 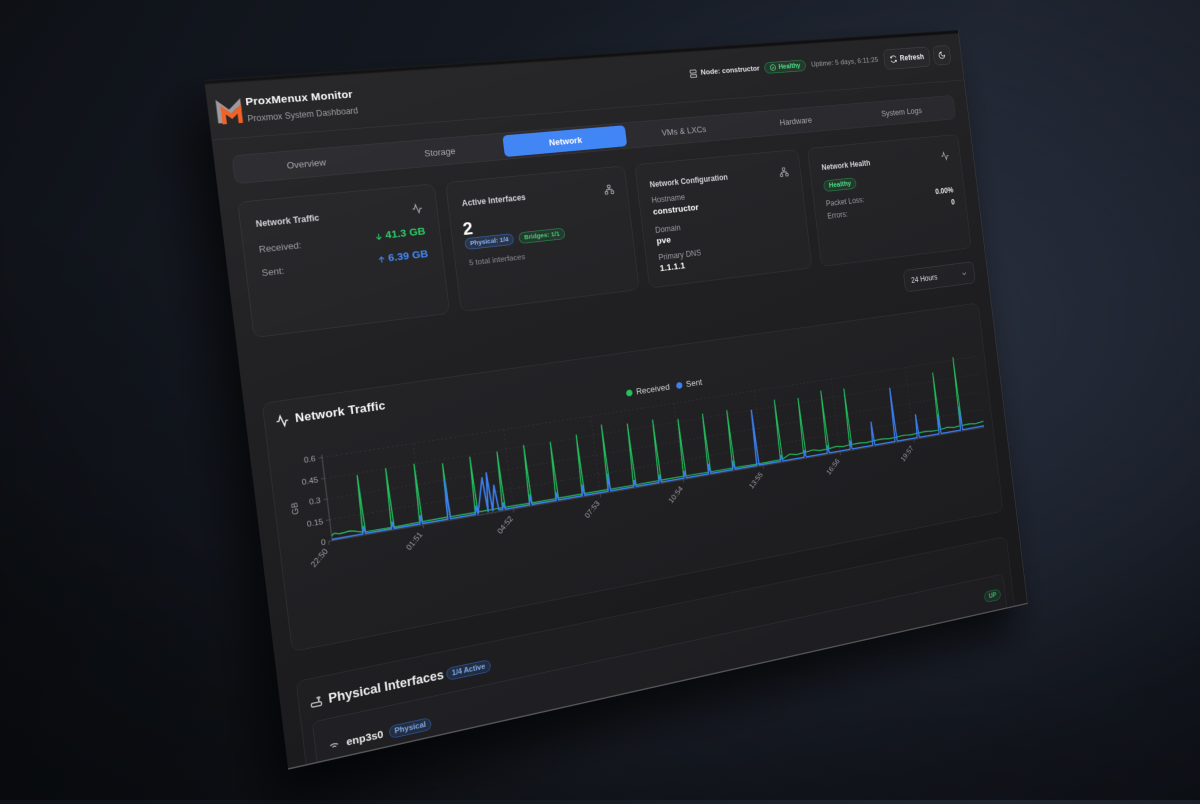 What do you see at coordinates (907, 453) in the screenshot?
I see `svg-text: 19:57` at bounding box center [907, 453].